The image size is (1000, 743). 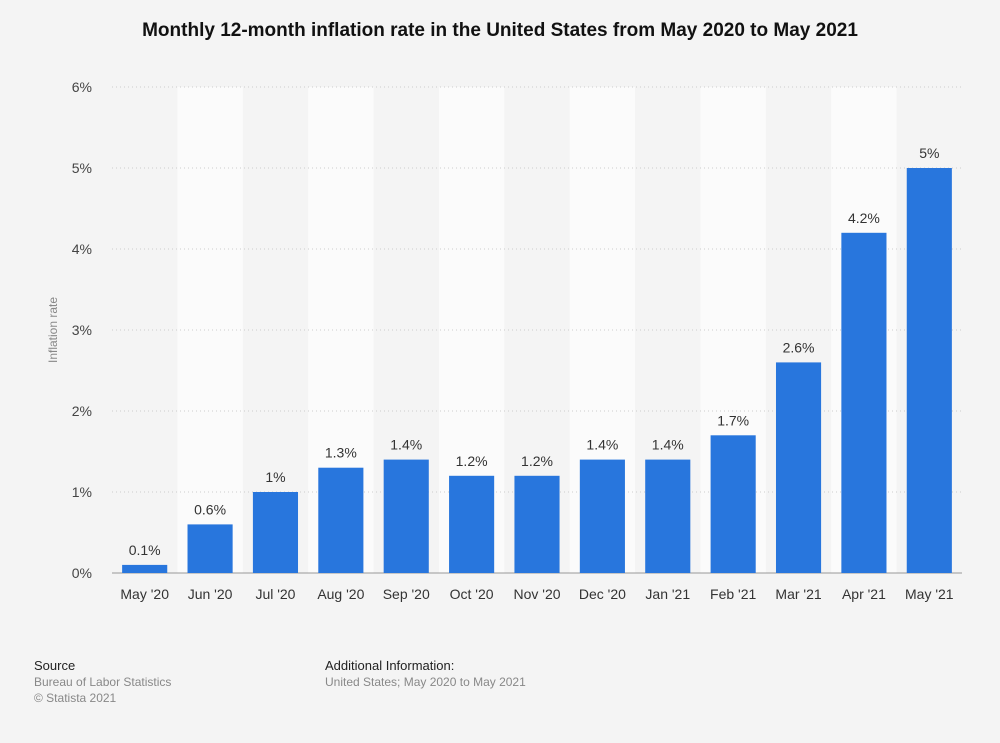 I want to click on y-tick-label: 0%, so click(x=82, y=573).